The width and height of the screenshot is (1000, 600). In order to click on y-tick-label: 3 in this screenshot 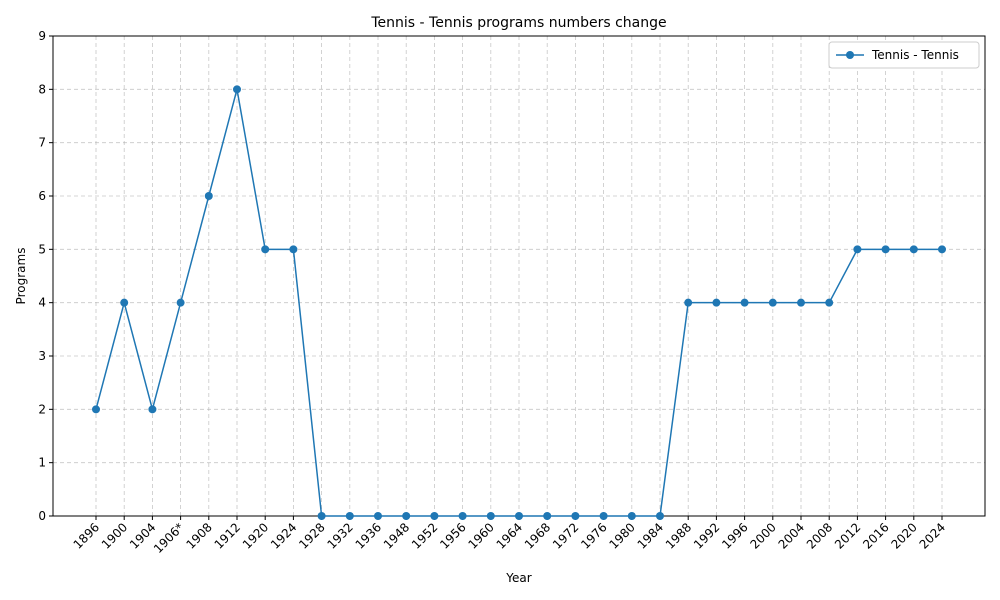, I will do `click(42, 356)`.